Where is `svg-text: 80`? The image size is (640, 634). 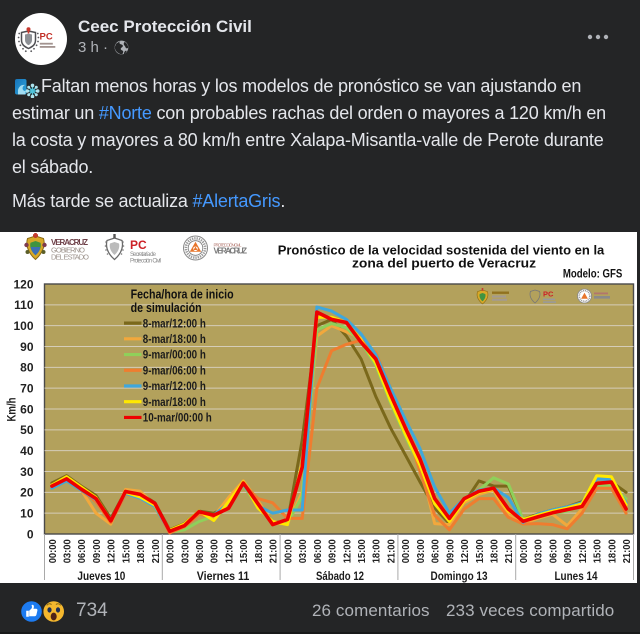
svg-text: 80 is located at coordinates (27, 368).